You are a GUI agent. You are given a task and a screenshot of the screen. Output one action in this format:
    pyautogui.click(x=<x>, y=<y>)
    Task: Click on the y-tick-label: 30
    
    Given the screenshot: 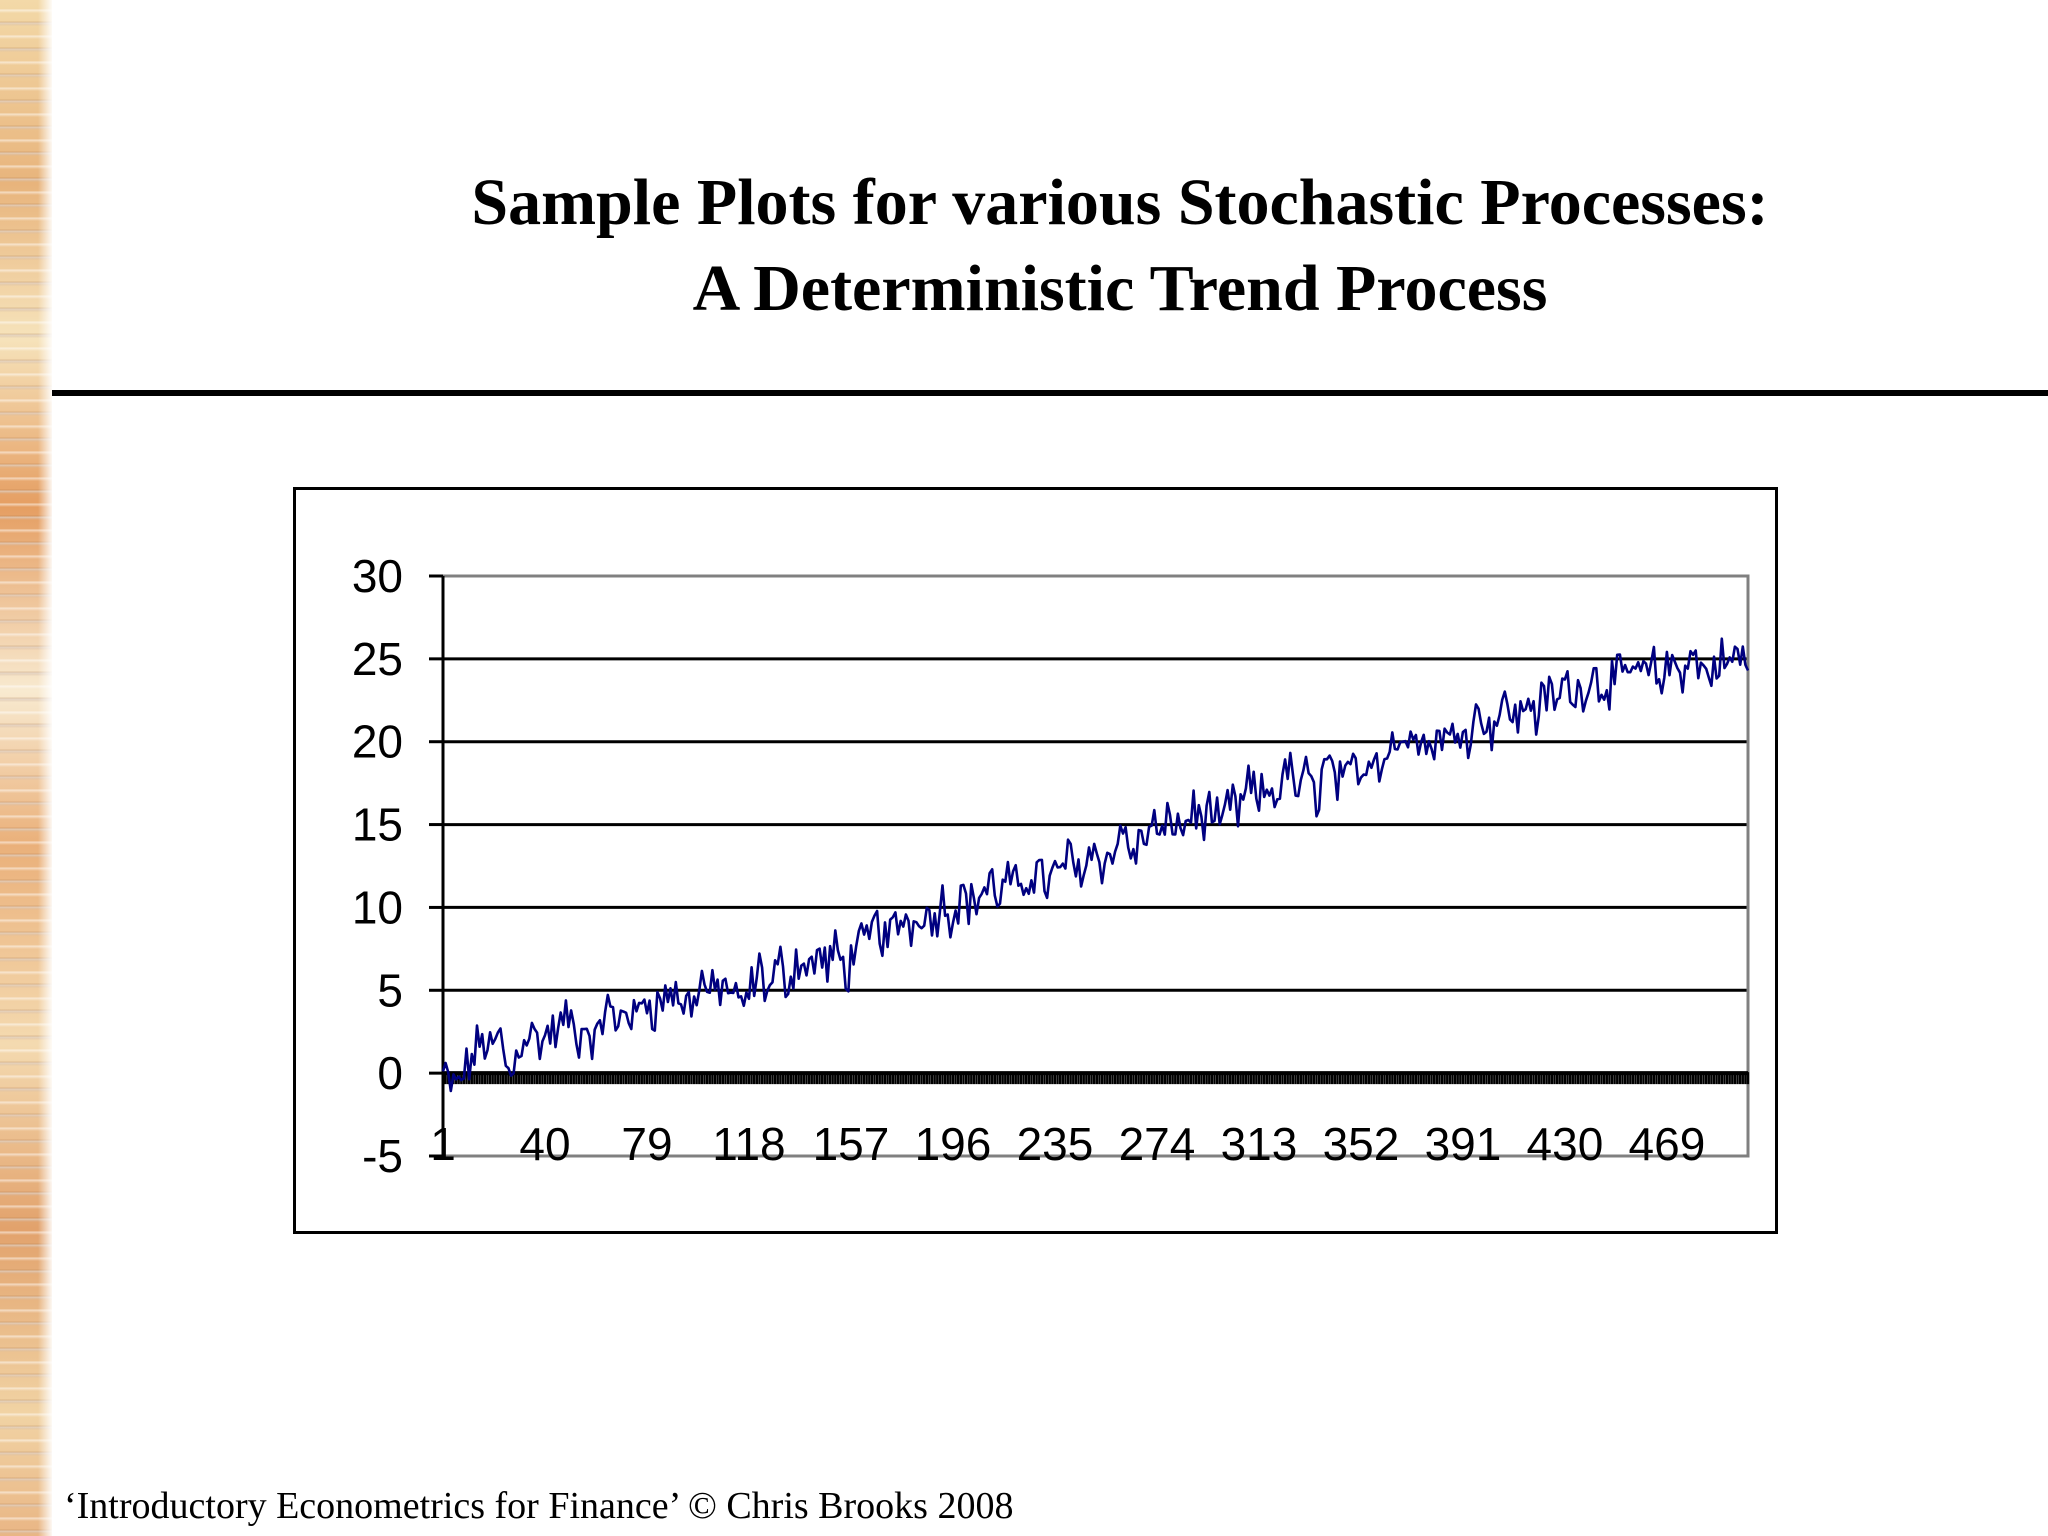 What is the action you would take?
    pyautogui.click(x=377, y=576)
    